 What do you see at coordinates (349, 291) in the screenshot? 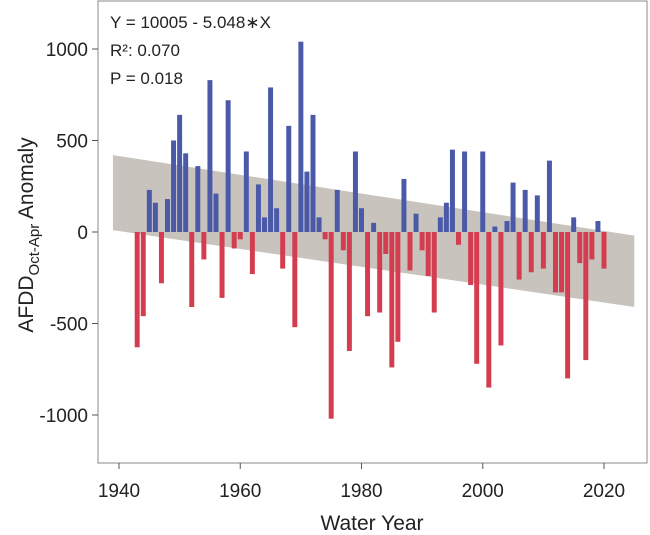
I see `bar-1978` at bounding box center [349, 291].